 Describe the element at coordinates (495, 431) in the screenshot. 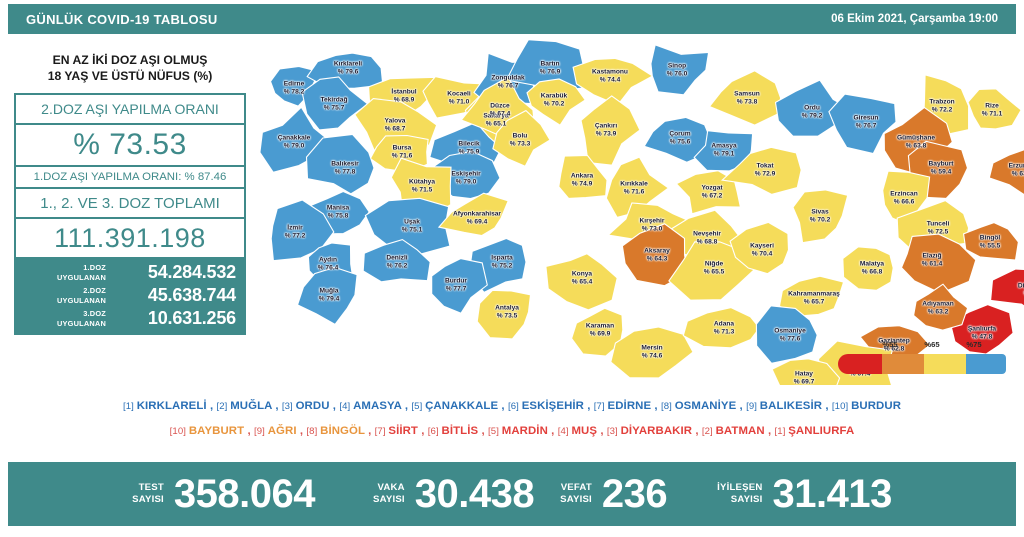

I see `city-rank: [5]` at that location.